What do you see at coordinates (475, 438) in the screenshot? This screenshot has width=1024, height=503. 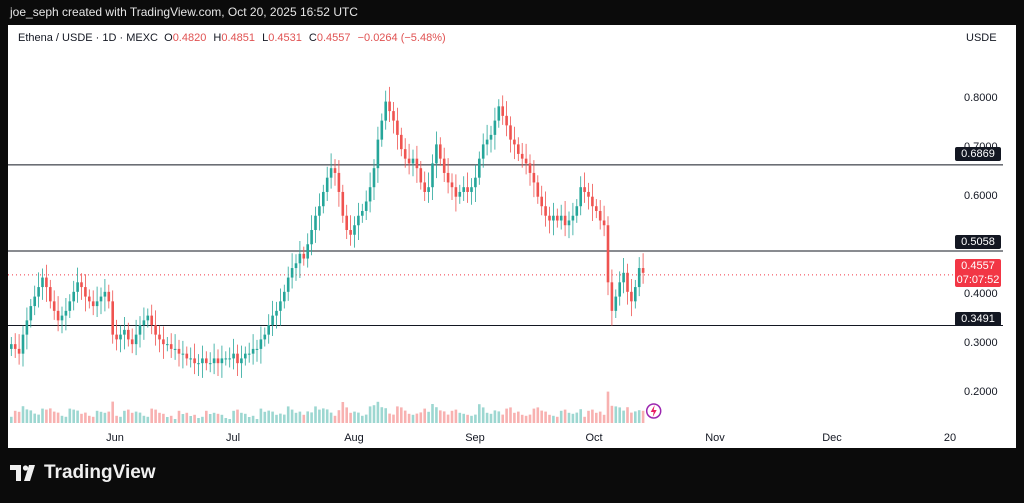 I see `x-tick: Sep` at bounding box center [475, 438].